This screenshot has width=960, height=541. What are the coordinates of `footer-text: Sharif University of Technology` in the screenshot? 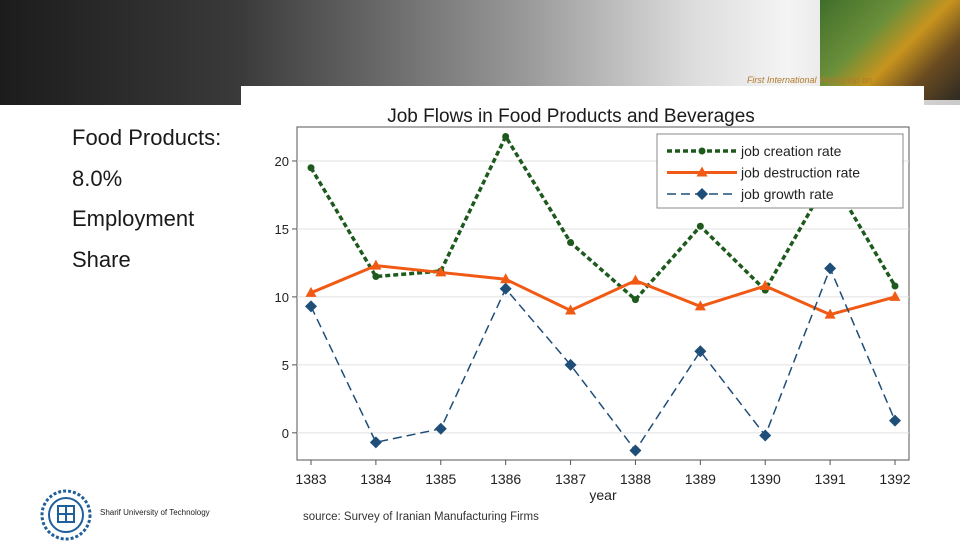 It's located at (155, 512).